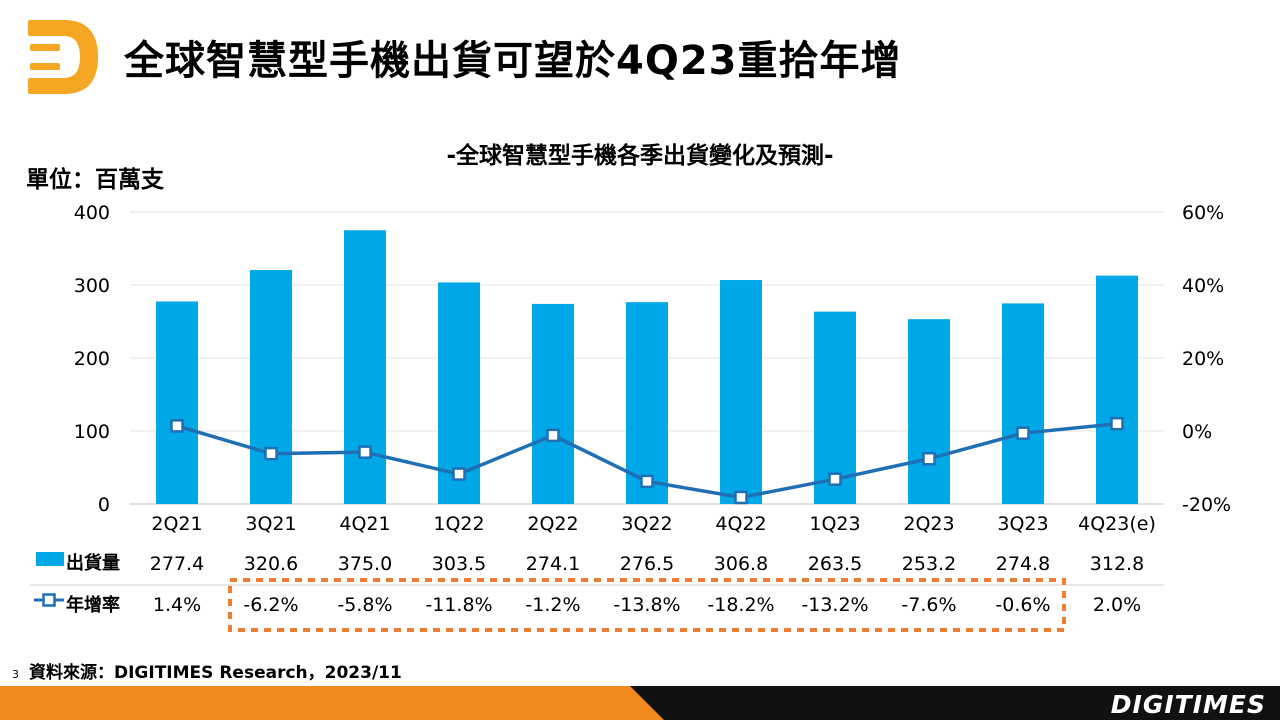  I want to click on table-cell-growth: 1.4%, so click(177, 605).